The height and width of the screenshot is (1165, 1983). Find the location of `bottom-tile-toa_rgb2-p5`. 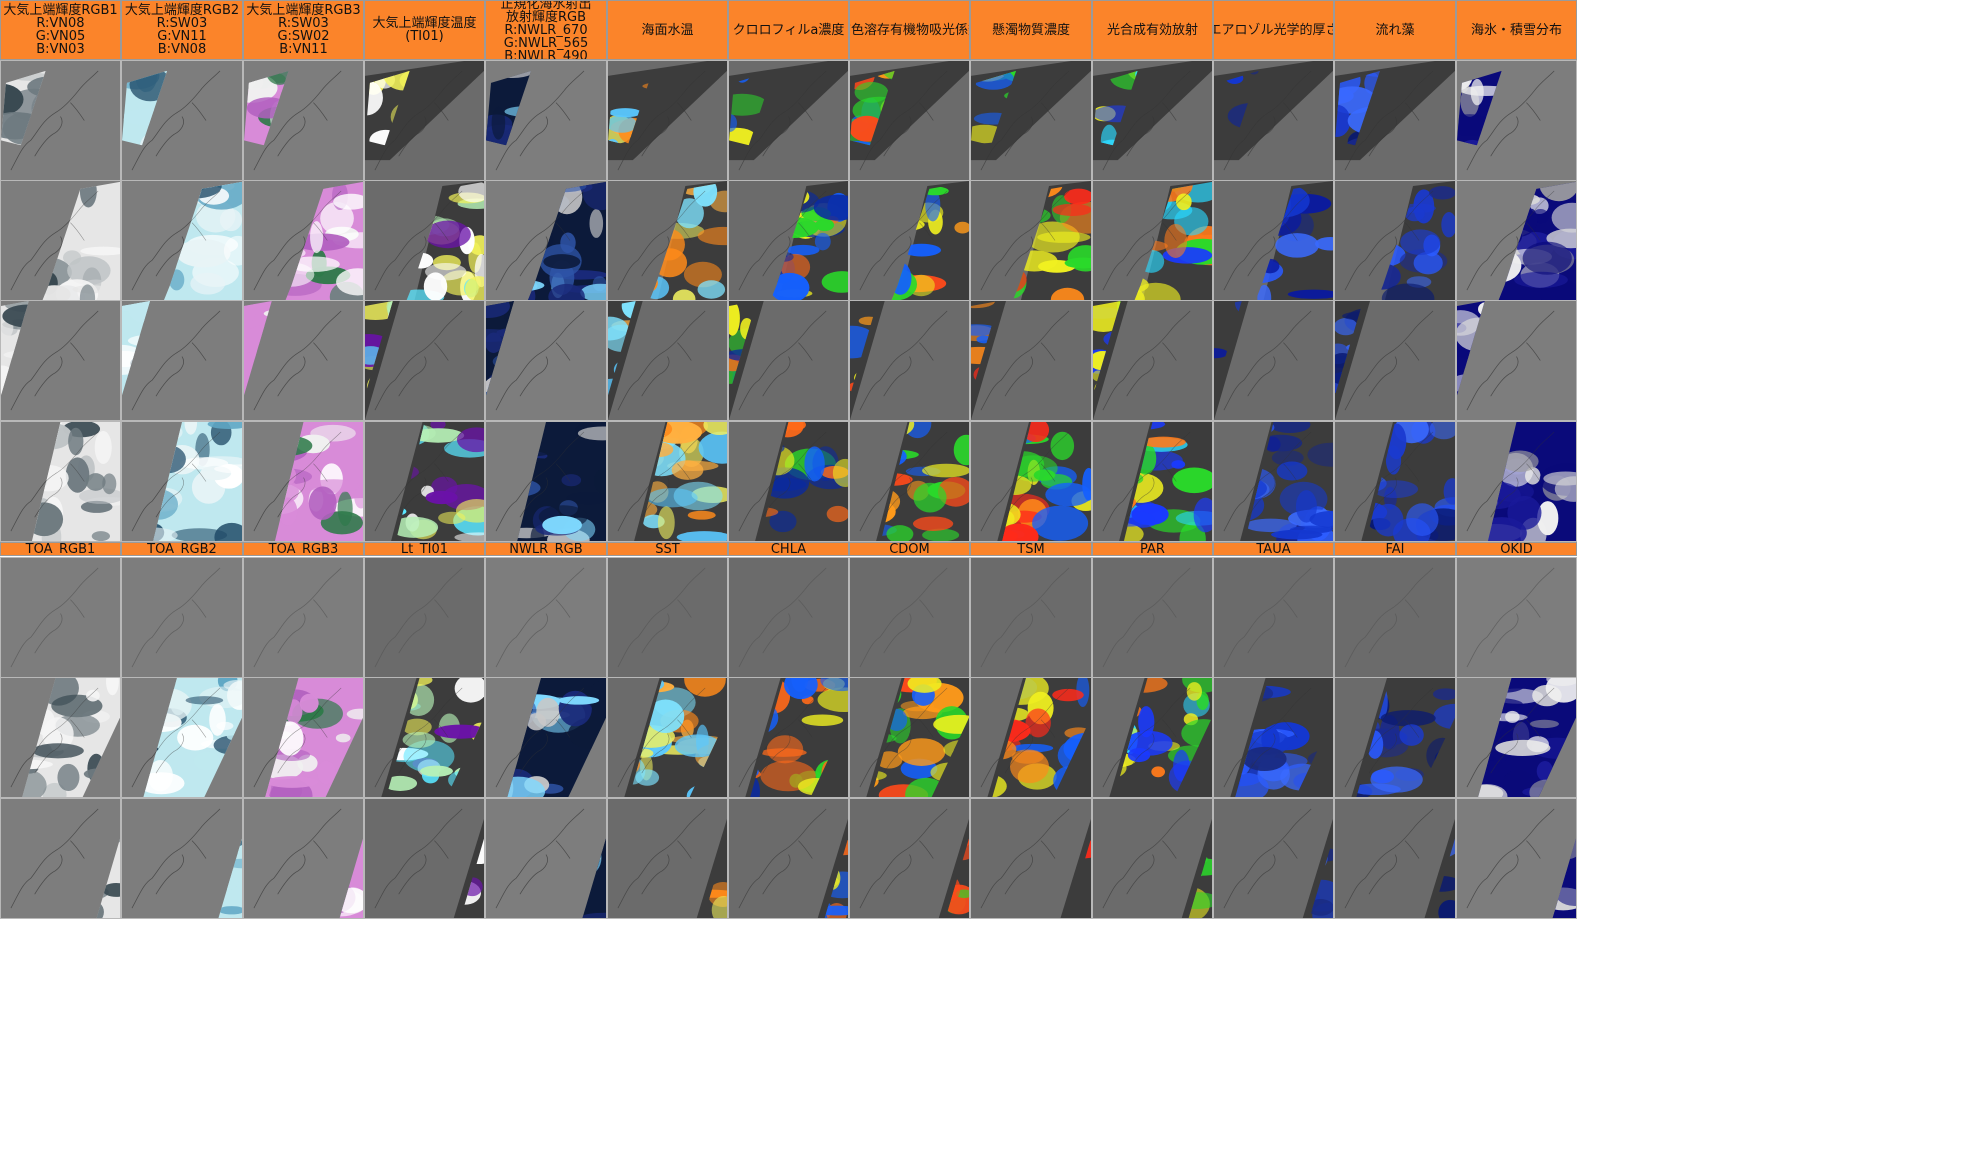

bottom-tile-toa_rgb2-p5 is located at coordinates (182, 737).